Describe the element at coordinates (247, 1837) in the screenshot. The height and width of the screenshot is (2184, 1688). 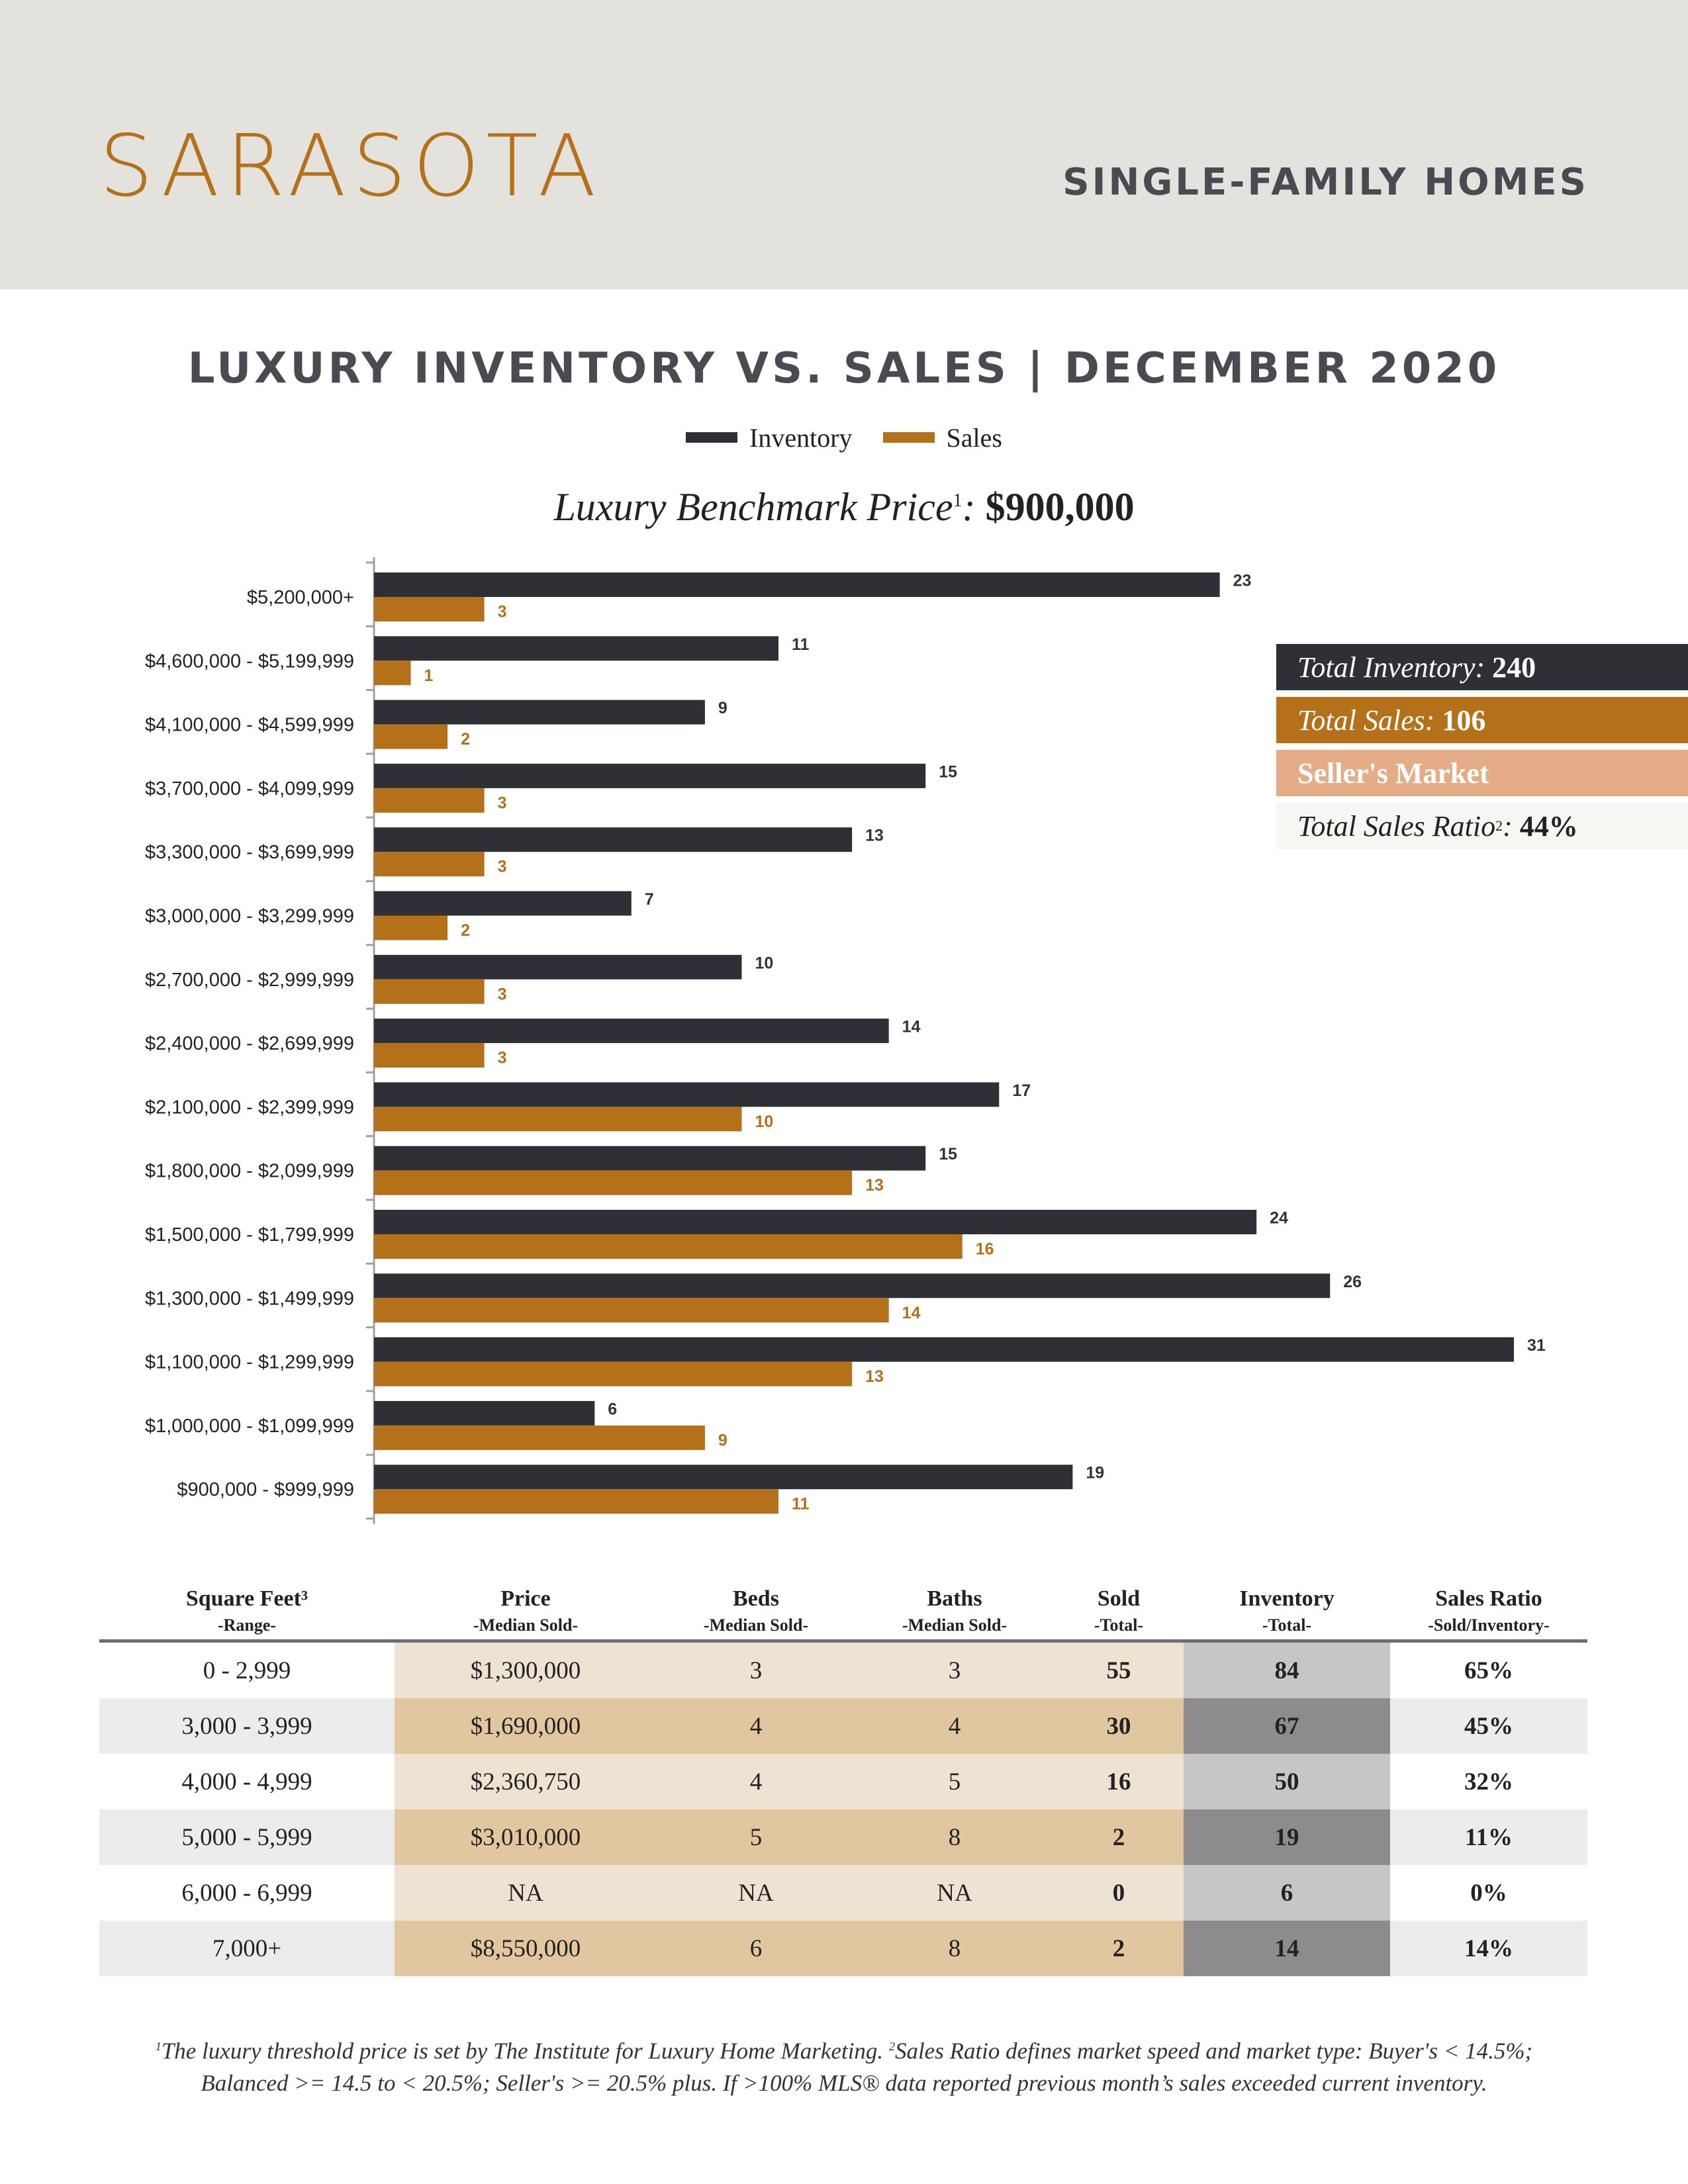
I see `cell-square-feet: 5,000 - 5,999` at that location.